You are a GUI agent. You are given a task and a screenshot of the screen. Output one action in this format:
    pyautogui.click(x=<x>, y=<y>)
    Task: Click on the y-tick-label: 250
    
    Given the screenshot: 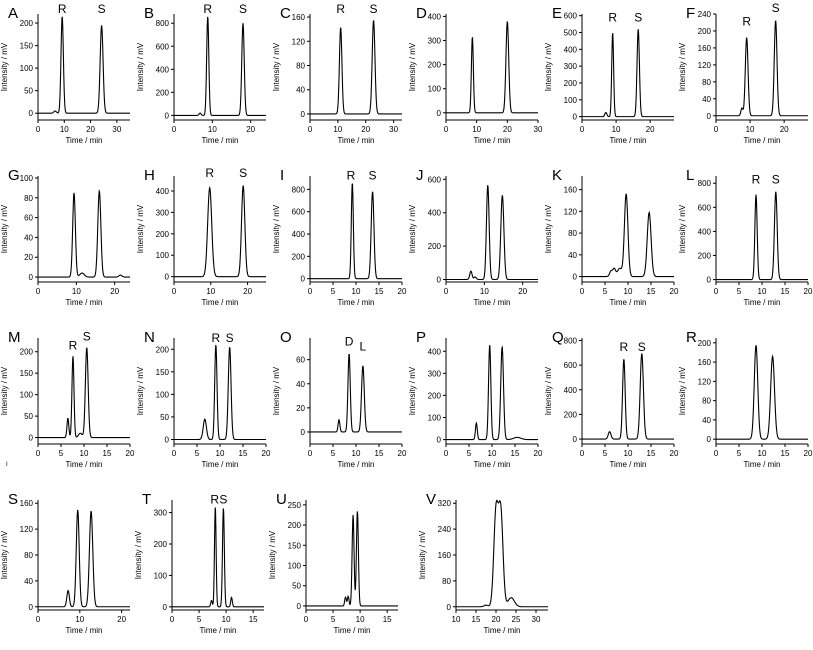 What is the action you would take?
    pyautogui.click(x=295, y=505)
    